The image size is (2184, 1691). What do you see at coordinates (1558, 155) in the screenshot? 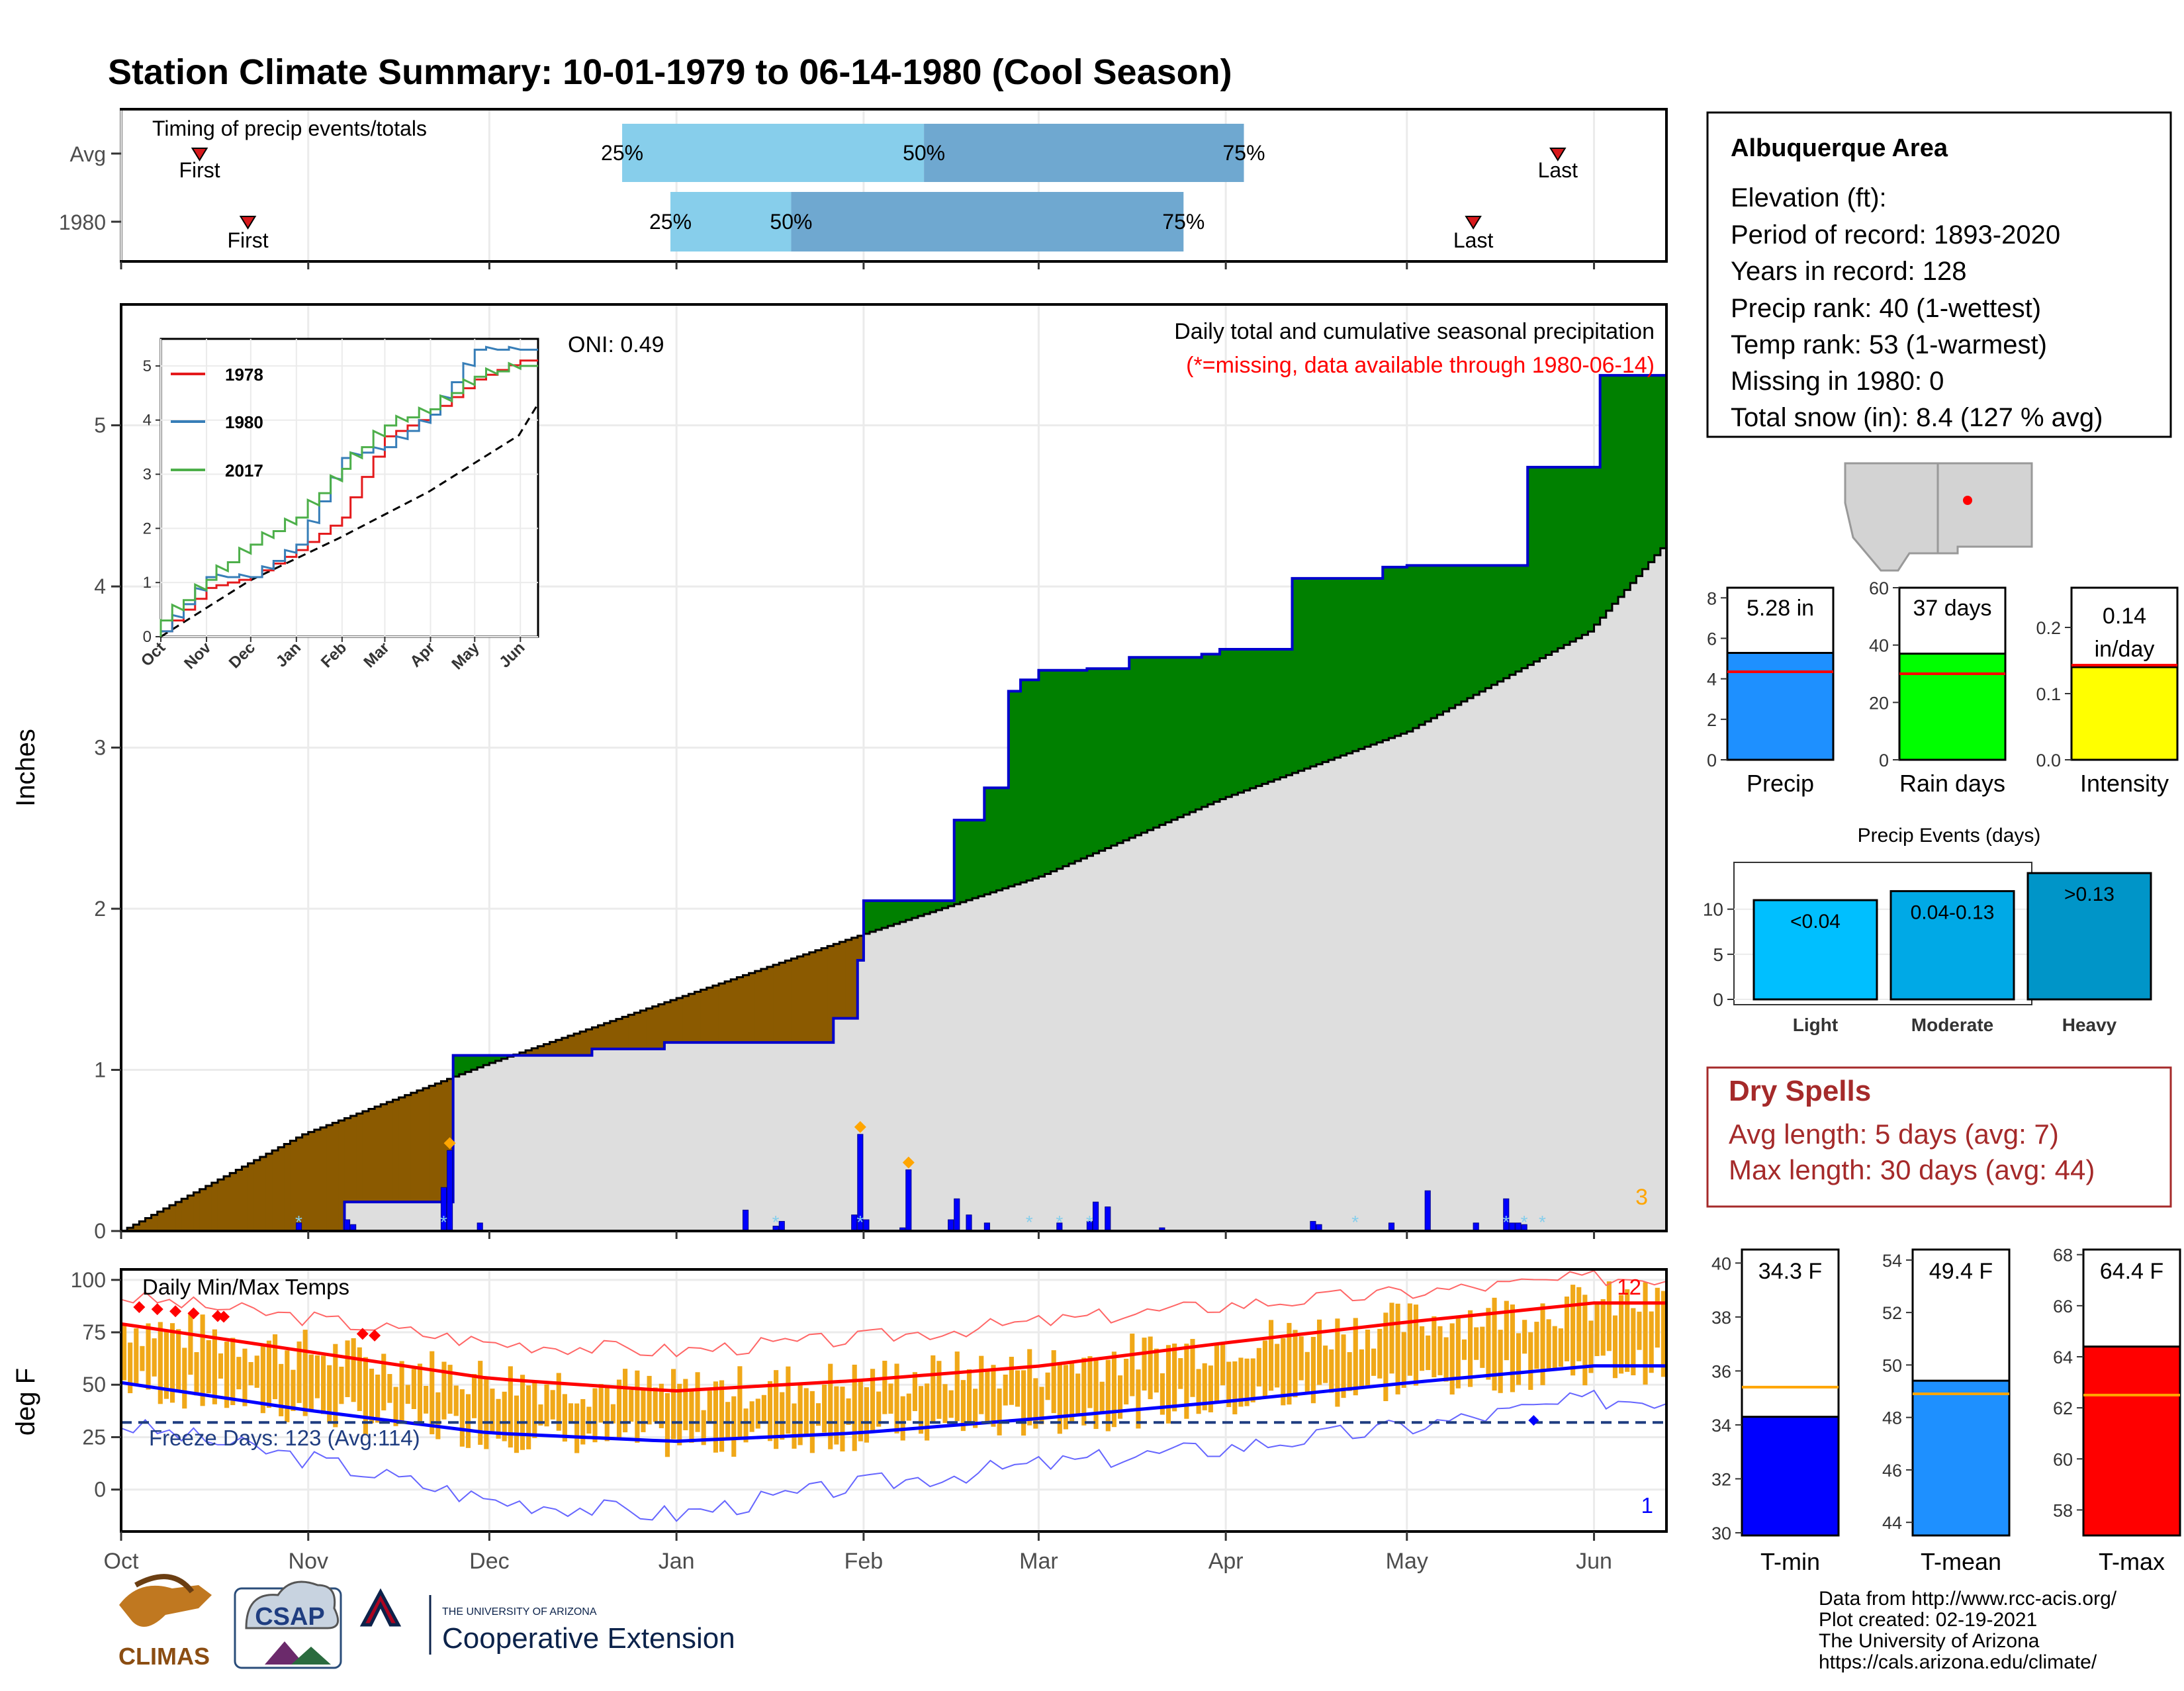
I see `timing-last-marker` at bounding box center [1558, 155].